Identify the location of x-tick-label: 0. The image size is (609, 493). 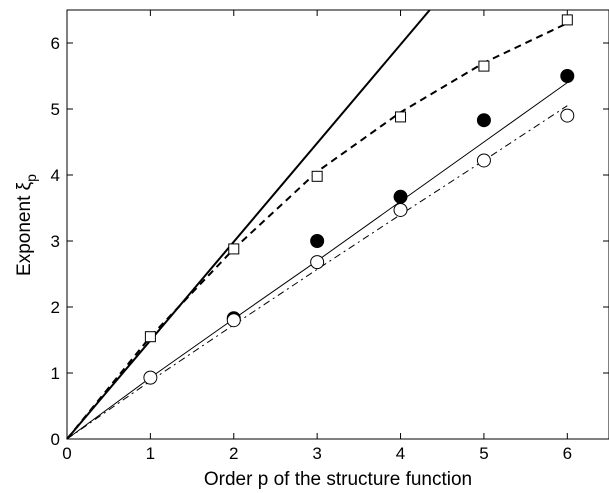
(66, 453).